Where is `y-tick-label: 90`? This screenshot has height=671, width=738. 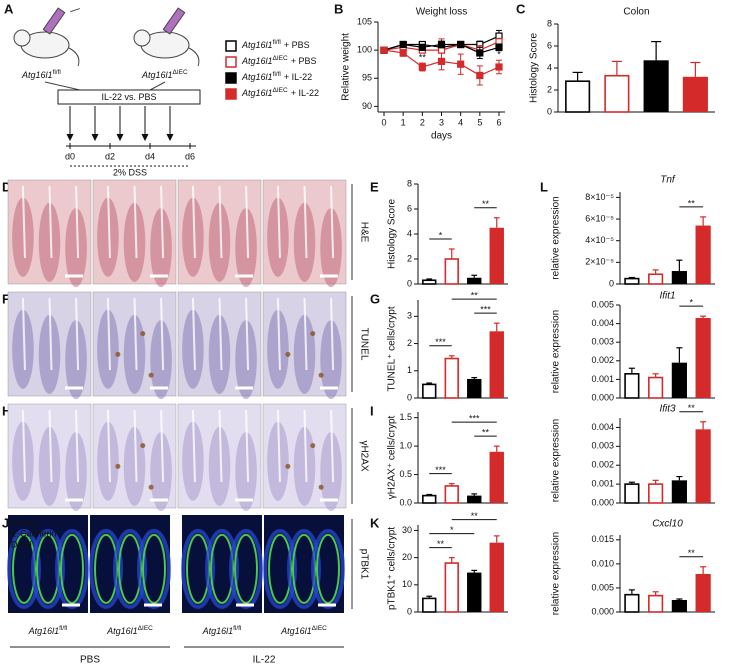
y-tick-label: 90 is located at coordinates (367, 106).